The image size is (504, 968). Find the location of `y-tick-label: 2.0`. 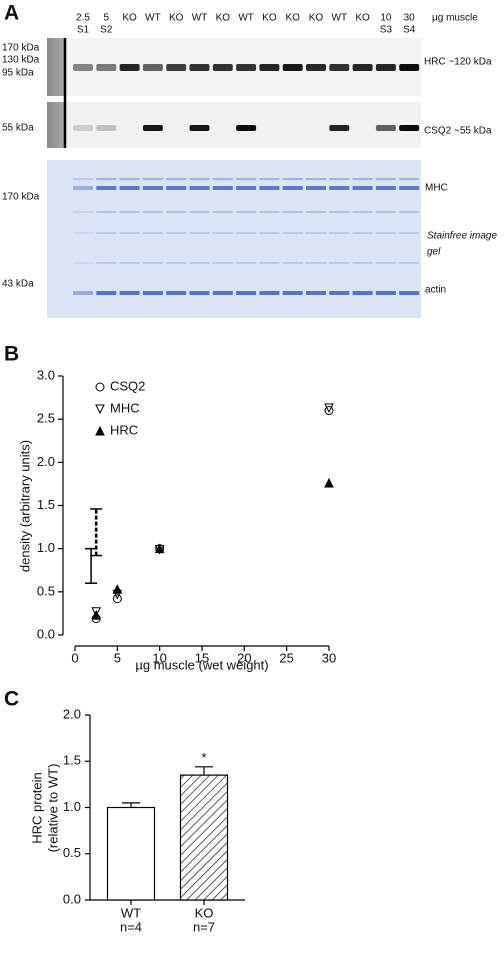

y-tick-label: 2.0 is located at coordinates (46, 461).